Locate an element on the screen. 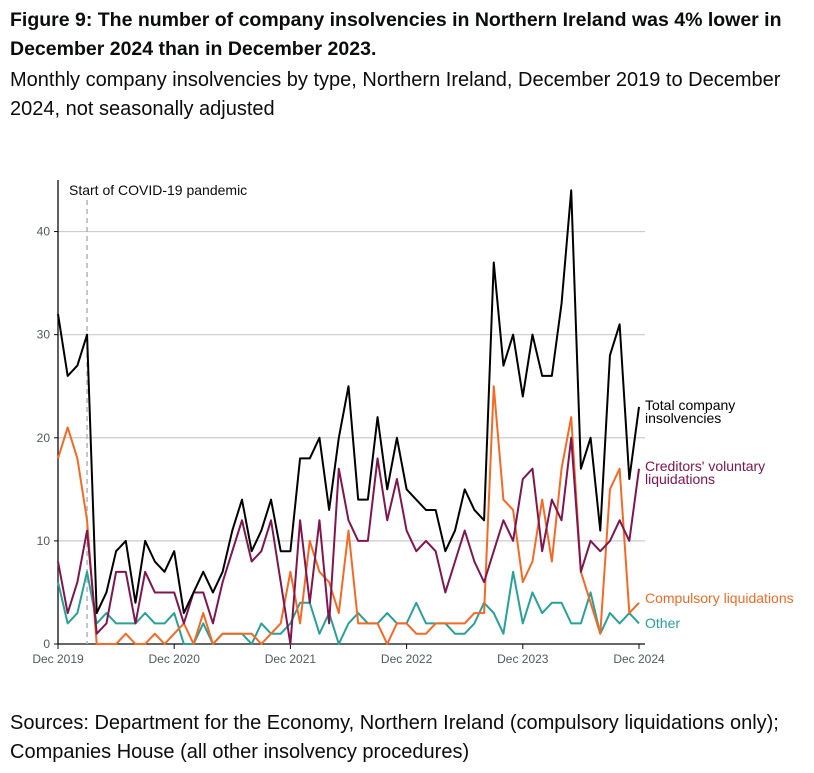 This screenshot has height=773, width=814. covid-annotation-label: Start of COVID-19 pandemic is located at coordinates (158, 190).